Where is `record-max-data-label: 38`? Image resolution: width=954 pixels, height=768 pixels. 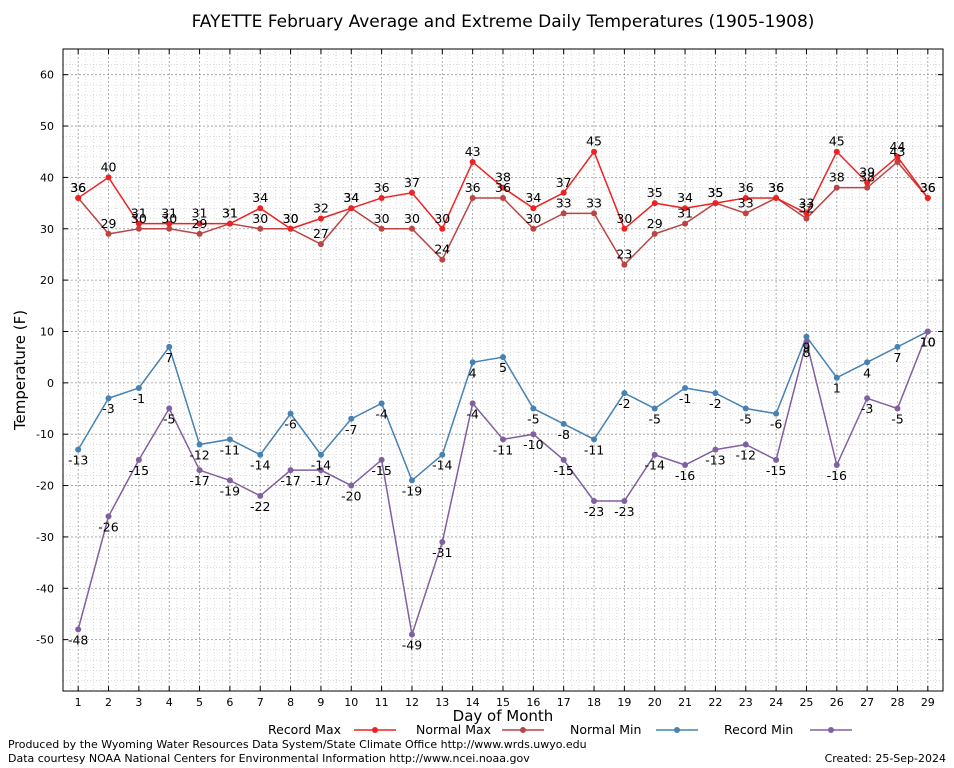 record-max-data-label: 38 is located at coordinates (503, 177).